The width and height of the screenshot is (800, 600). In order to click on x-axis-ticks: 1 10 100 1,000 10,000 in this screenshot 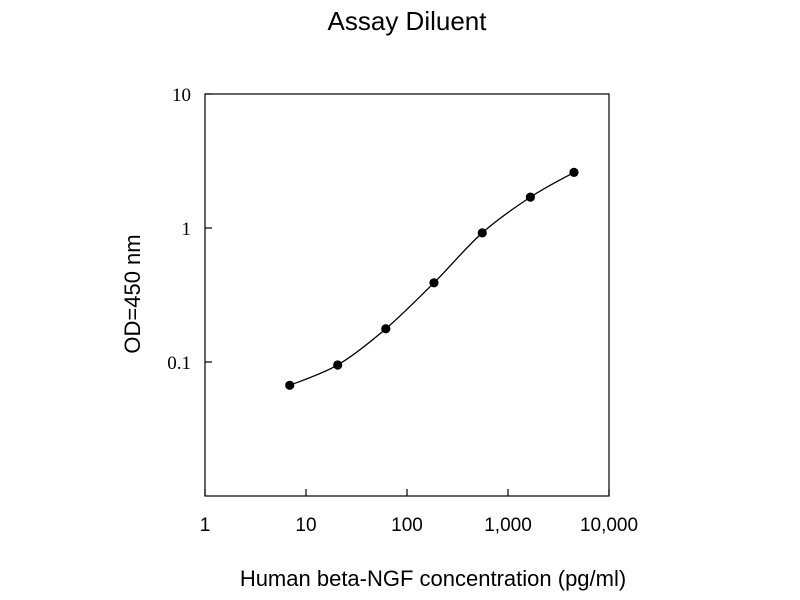, I will do `click(419, 512)`.